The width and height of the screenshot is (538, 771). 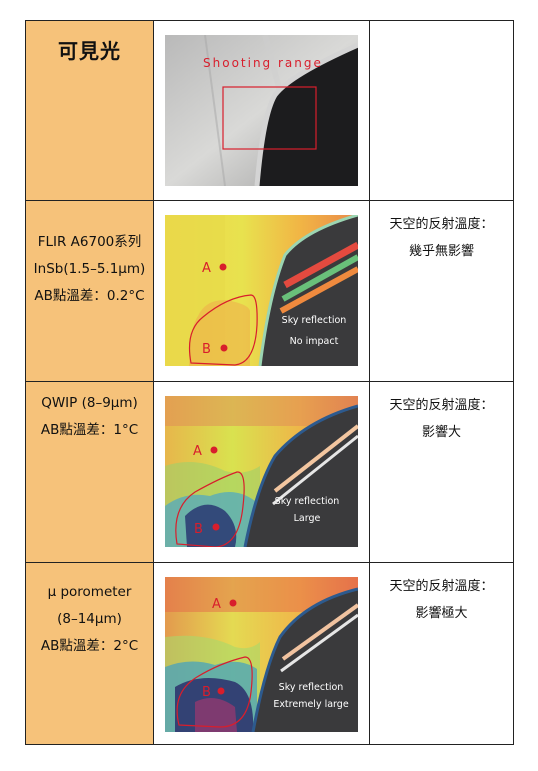 I want to click on shooting-range-label: Shooting range, so click(x=263, y=63).